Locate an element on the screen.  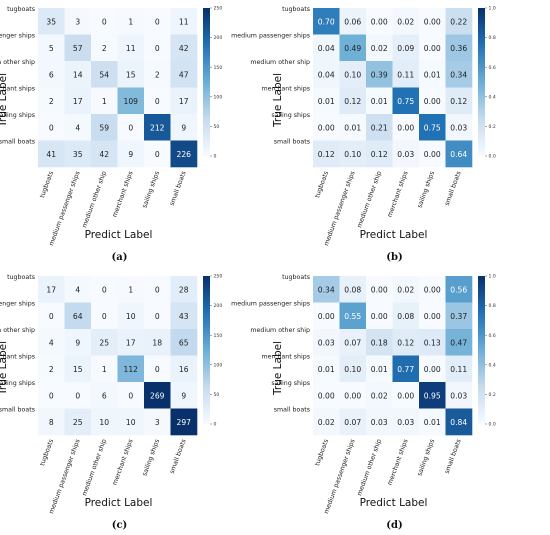
panel-caption: (b) is located at coordinates (394, 257).